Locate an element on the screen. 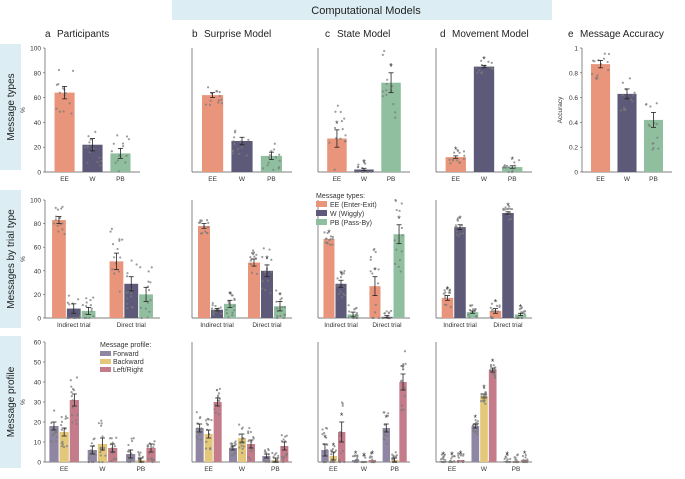  y-tick-label-e1: 0.6 is located at coordinates (573, 98).